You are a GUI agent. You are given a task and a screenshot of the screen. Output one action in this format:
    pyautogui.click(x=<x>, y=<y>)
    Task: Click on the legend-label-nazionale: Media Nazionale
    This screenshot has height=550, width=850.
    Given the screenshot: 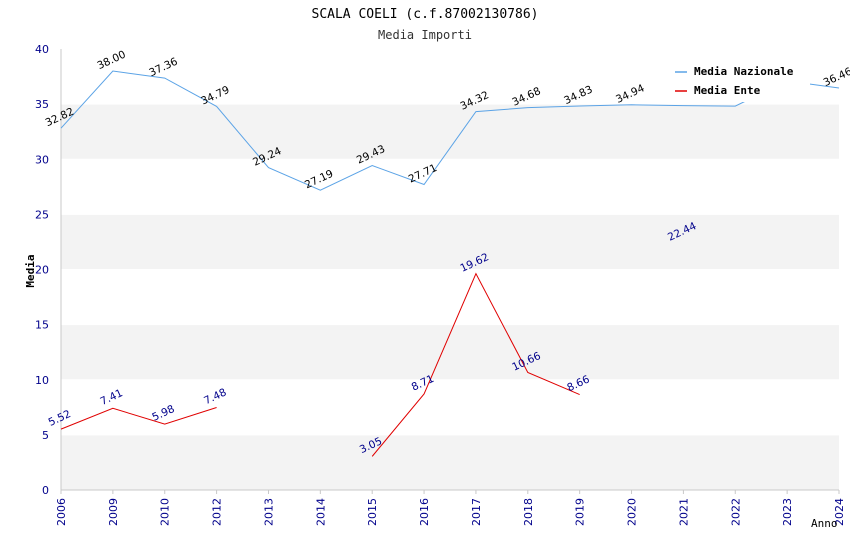 What is the action you would take?
    pyautogui.click(x=744, y=71)
    